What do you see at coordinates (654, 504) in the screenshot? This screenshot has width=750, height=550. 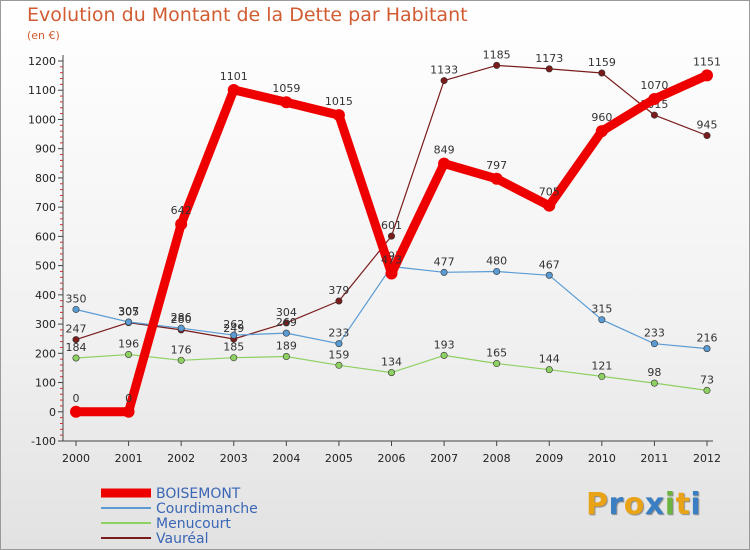 I see `logo-letter: x` at bounding box center [654, 504].